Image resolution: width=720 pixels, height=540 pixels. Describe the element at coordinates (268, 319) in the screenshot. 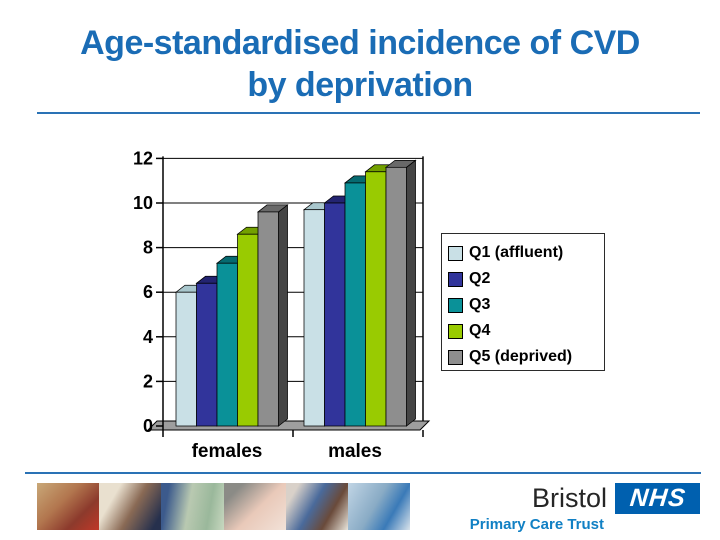

I see `bar-females-q5` at that location.